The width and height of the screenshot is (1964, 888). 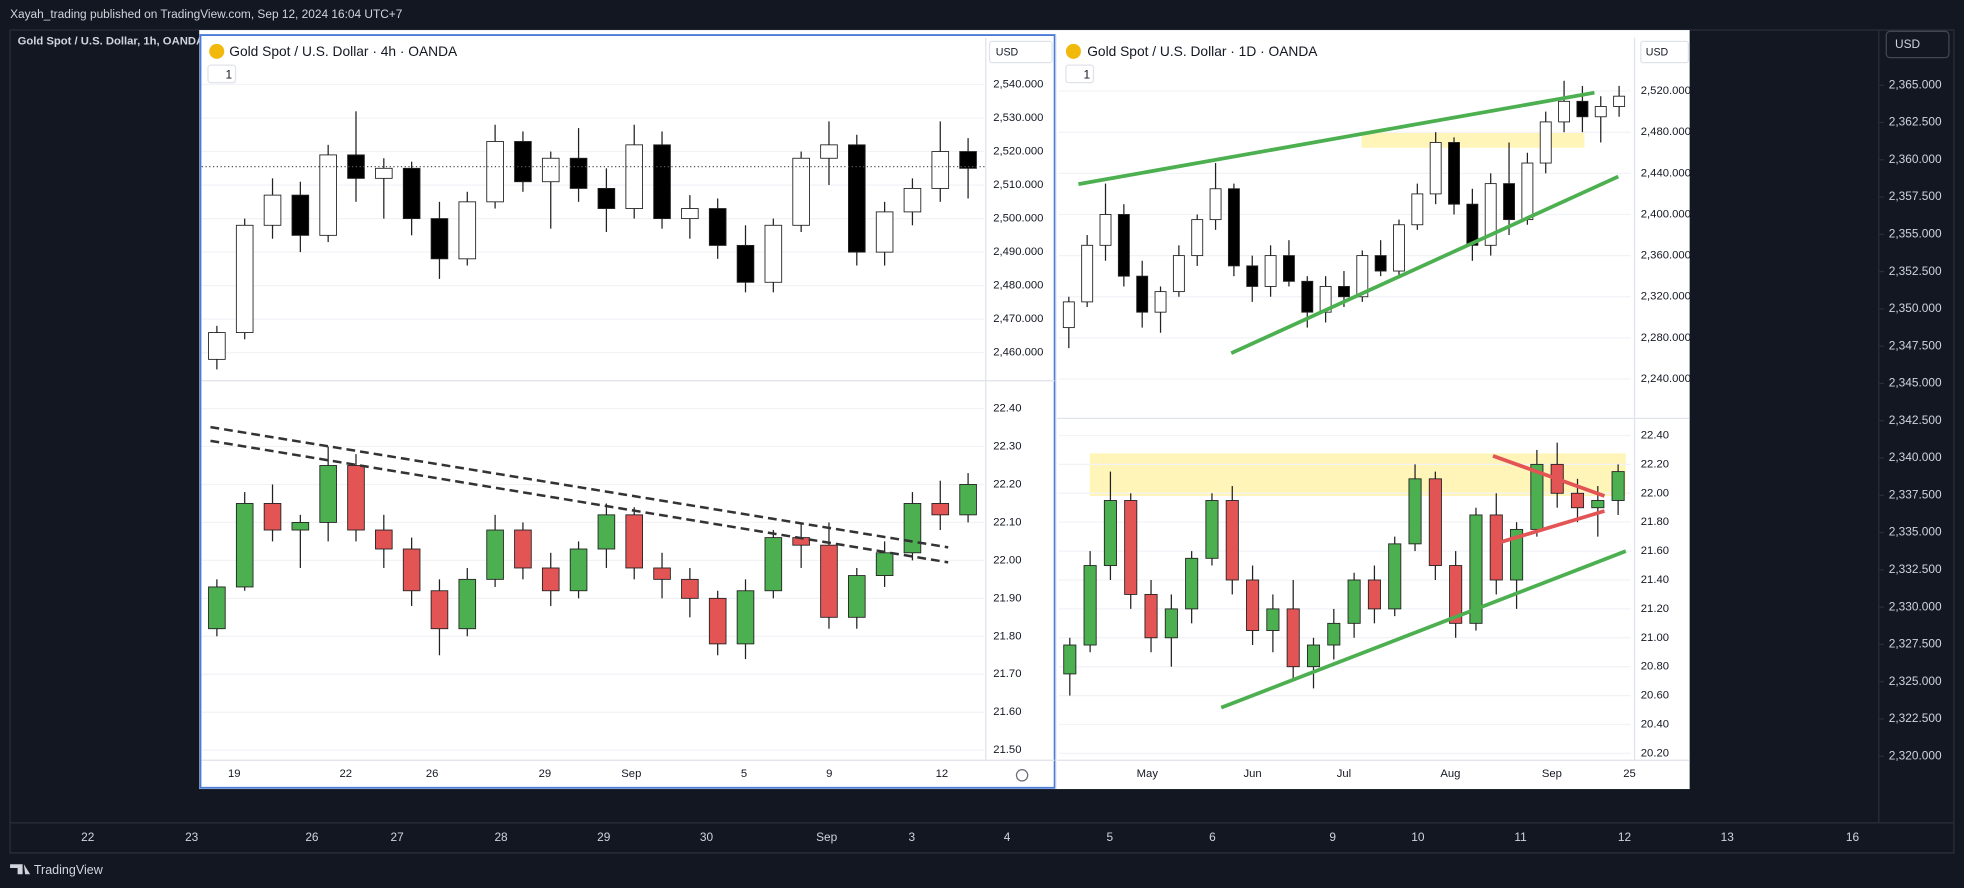 I want to click on y-tick-label: 2,347.500, so click(x=1915, y=345).